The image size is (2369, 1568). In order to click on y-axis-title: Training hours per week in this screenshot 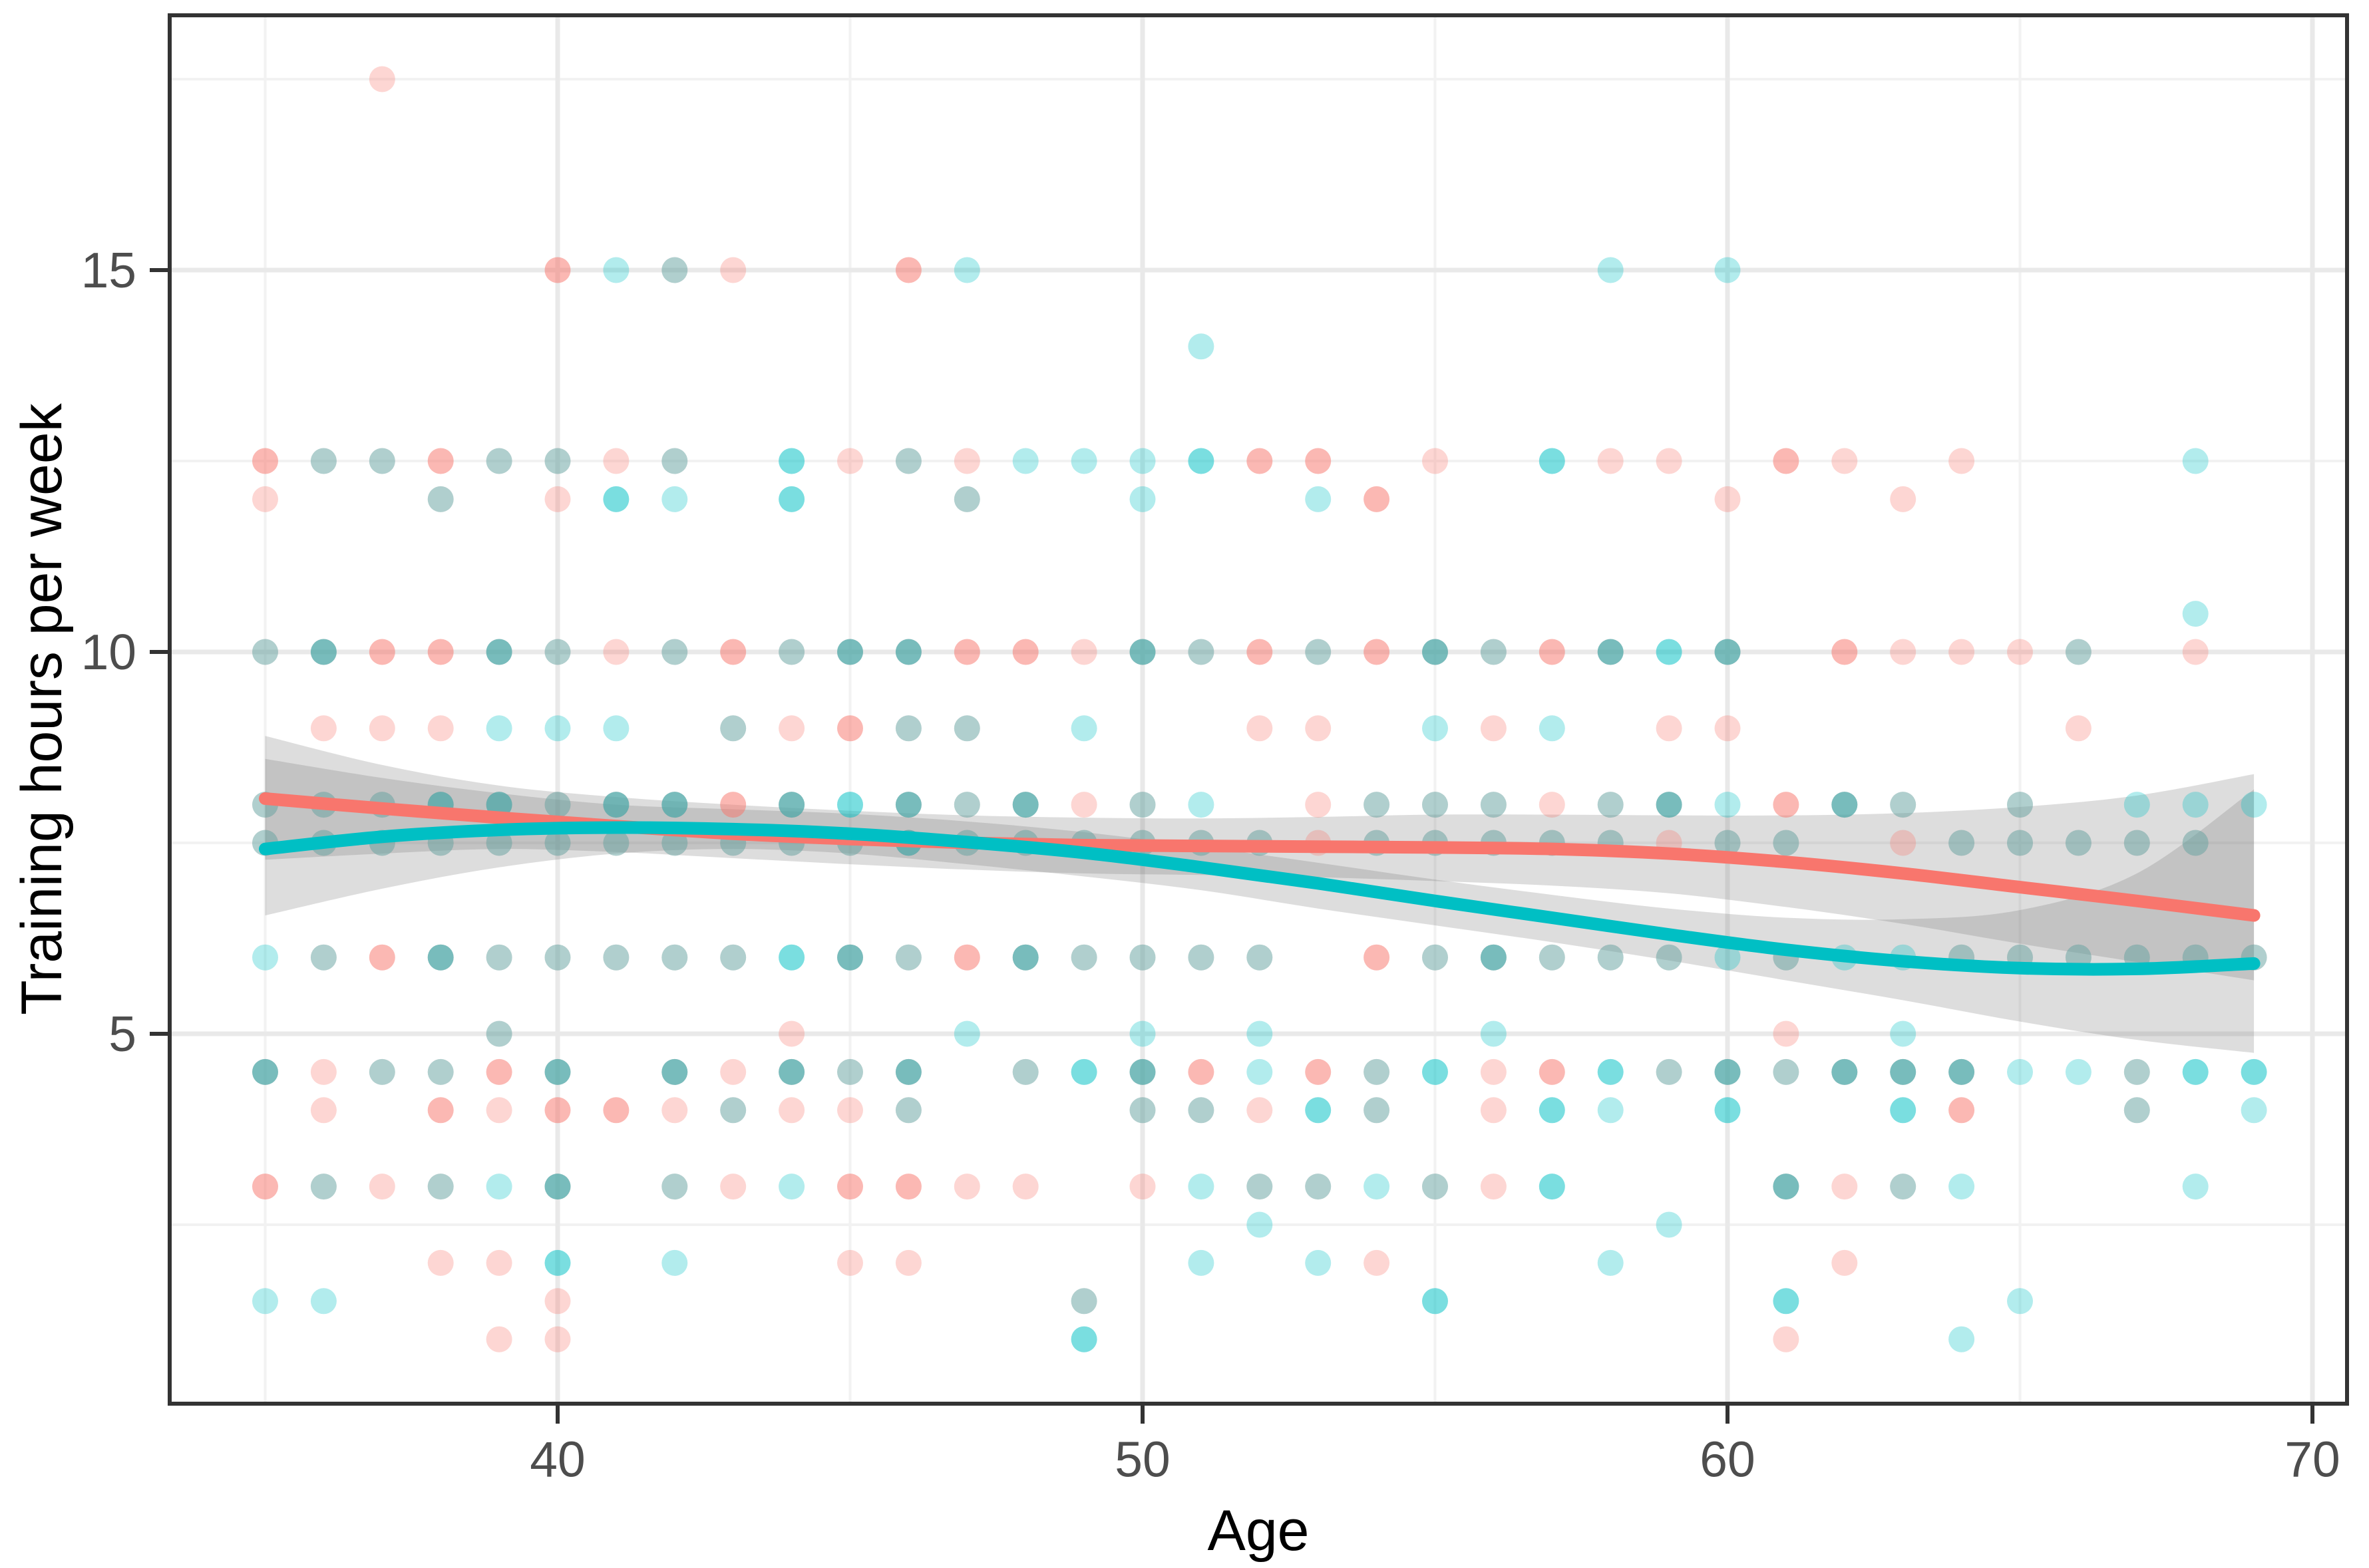, I will do `click(42, 708)`.